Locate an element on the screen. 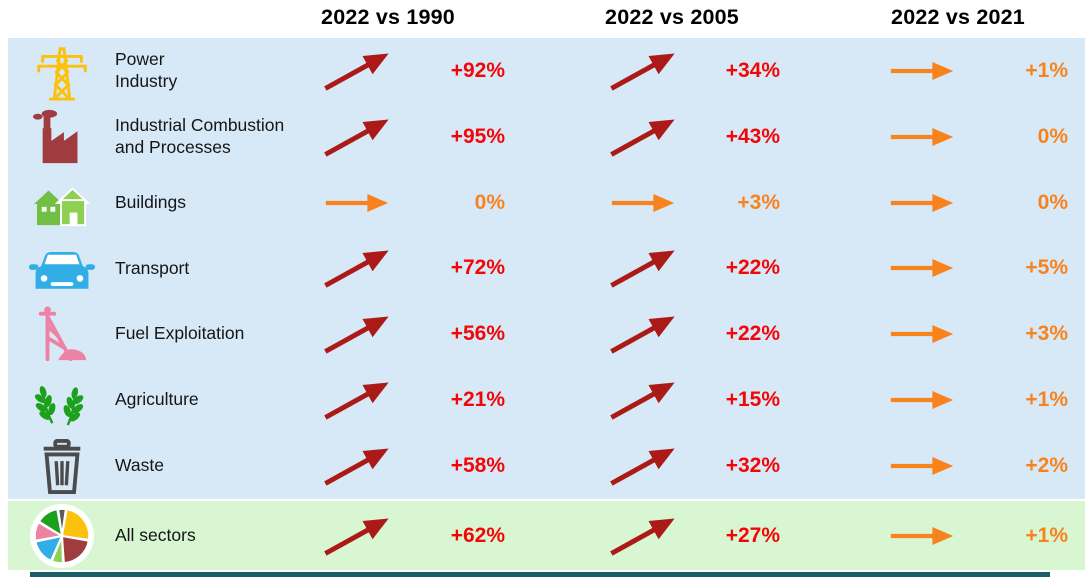 The width and height of the screenshot is (1088, 577). change-value: +95% is located at coordinates (477, 136).